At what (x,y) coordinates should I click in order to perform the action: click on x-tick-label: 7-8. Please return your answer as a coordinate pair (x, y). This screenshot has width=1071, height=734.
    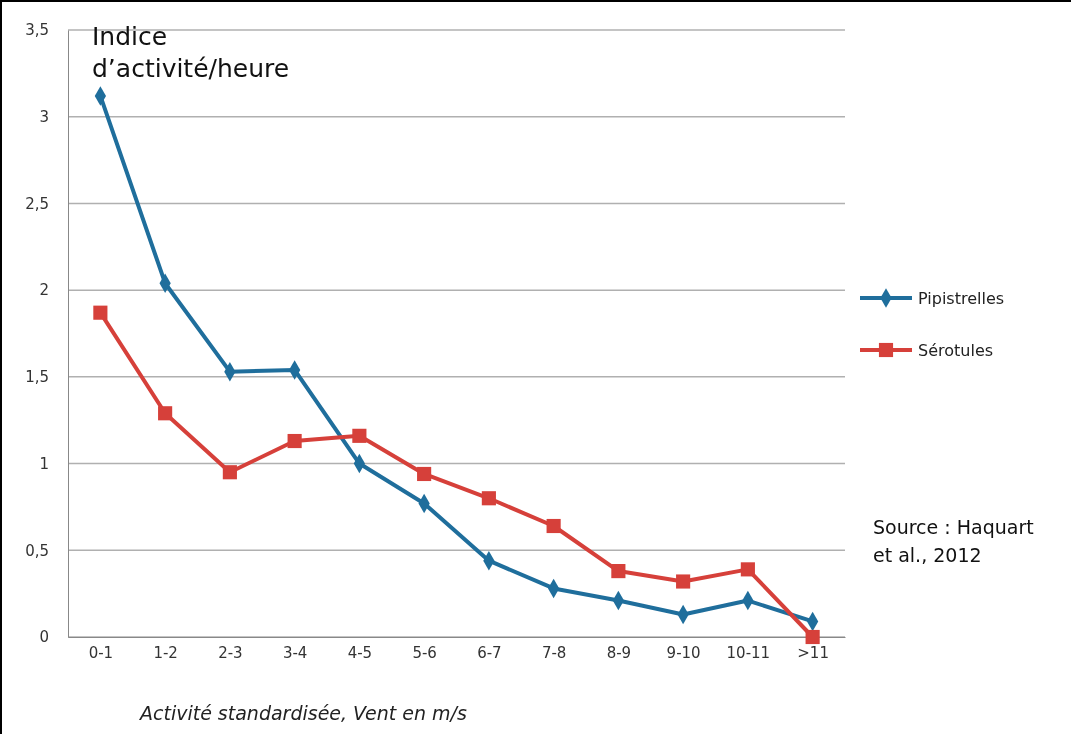
    Looking at the image, I should click on (554, 653).